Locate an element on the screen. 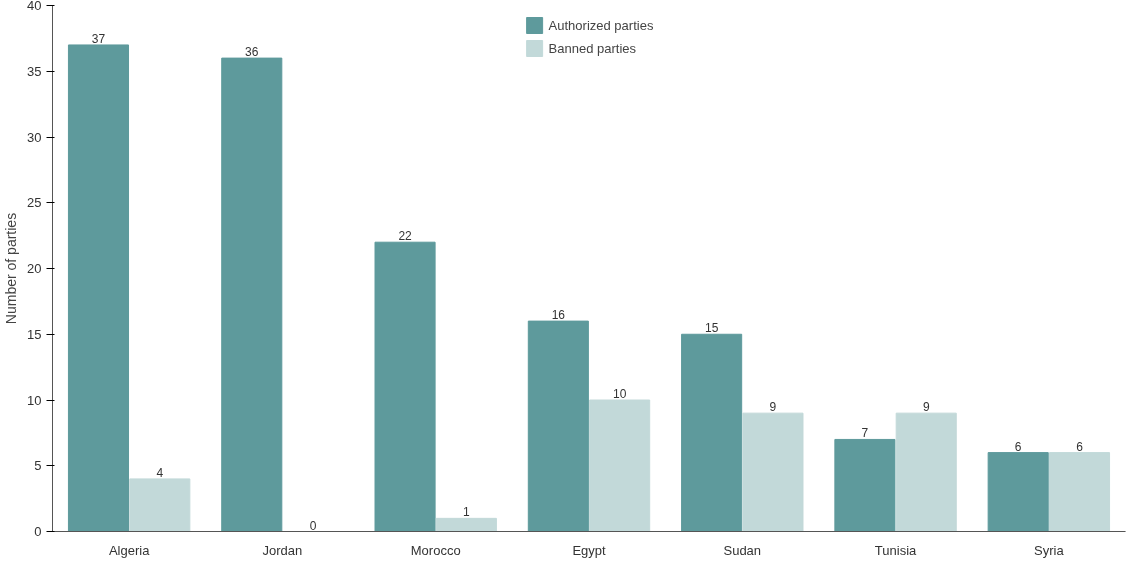 This screenshot has height=571, width=1140. y-axis-title: Number of parties is located at coordinates (11, 268).